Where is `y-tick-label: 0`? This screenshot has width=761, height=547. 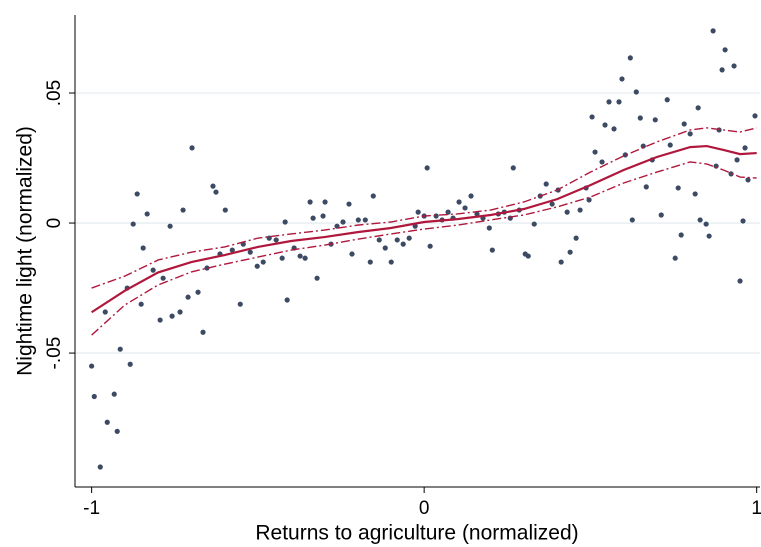 y-tick-label: 0 is located at coordinates (54, 223).